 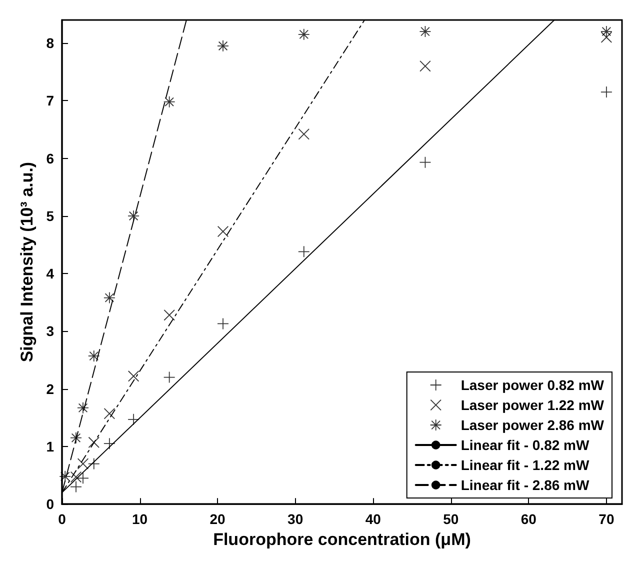 I want to click on legend-label: Laser power 2.86 mW, so click(x=532, y=425).